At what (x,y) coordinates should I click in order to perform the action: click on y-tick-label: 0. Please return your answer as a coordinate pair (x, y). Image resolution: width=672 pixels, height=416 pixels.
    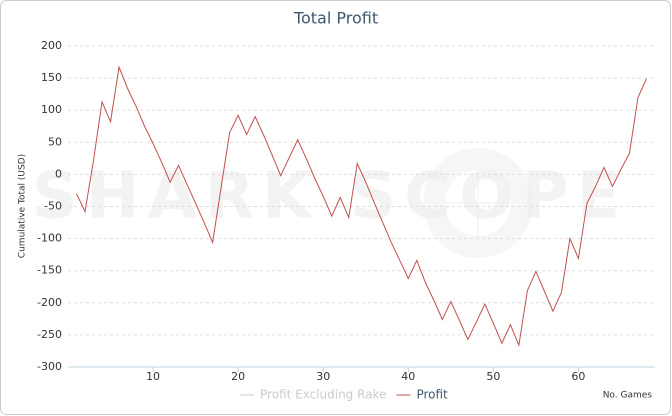
    Looking at the image, I should click on (58, 173).